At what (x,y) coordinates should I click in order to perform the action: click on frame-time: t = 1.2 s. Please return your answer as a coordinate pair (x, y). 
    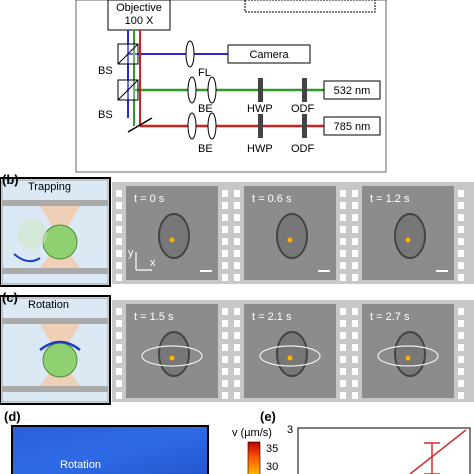
    Looking at the image, I should click on (390, 199).